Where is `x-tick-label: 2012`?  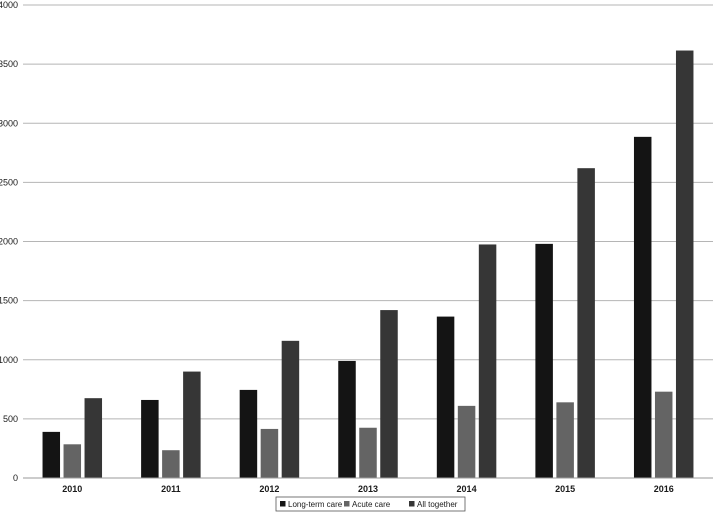
x-tick-label: 2012 is located at coordinates (269, 489).